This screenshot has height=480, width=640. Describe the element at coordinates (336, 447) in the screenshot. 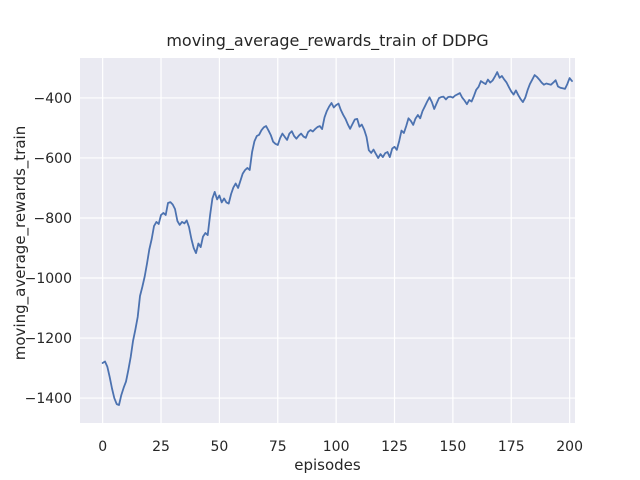

I see `x-tick-label: 100` at that location.